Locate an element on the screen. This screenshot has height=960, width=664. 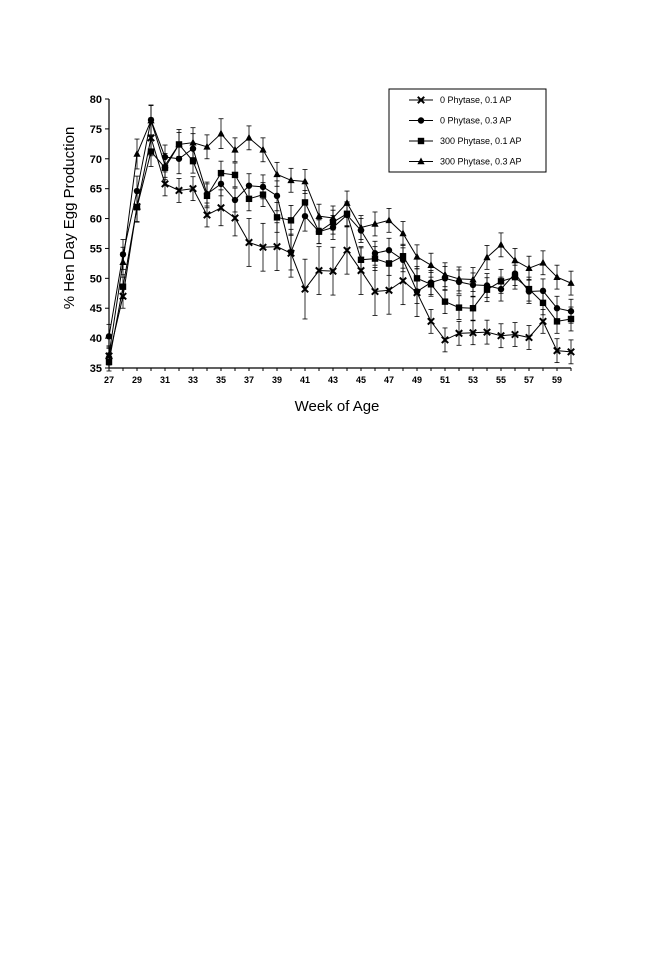
x-tick-label: 37 is located at coordinates (249, 380).